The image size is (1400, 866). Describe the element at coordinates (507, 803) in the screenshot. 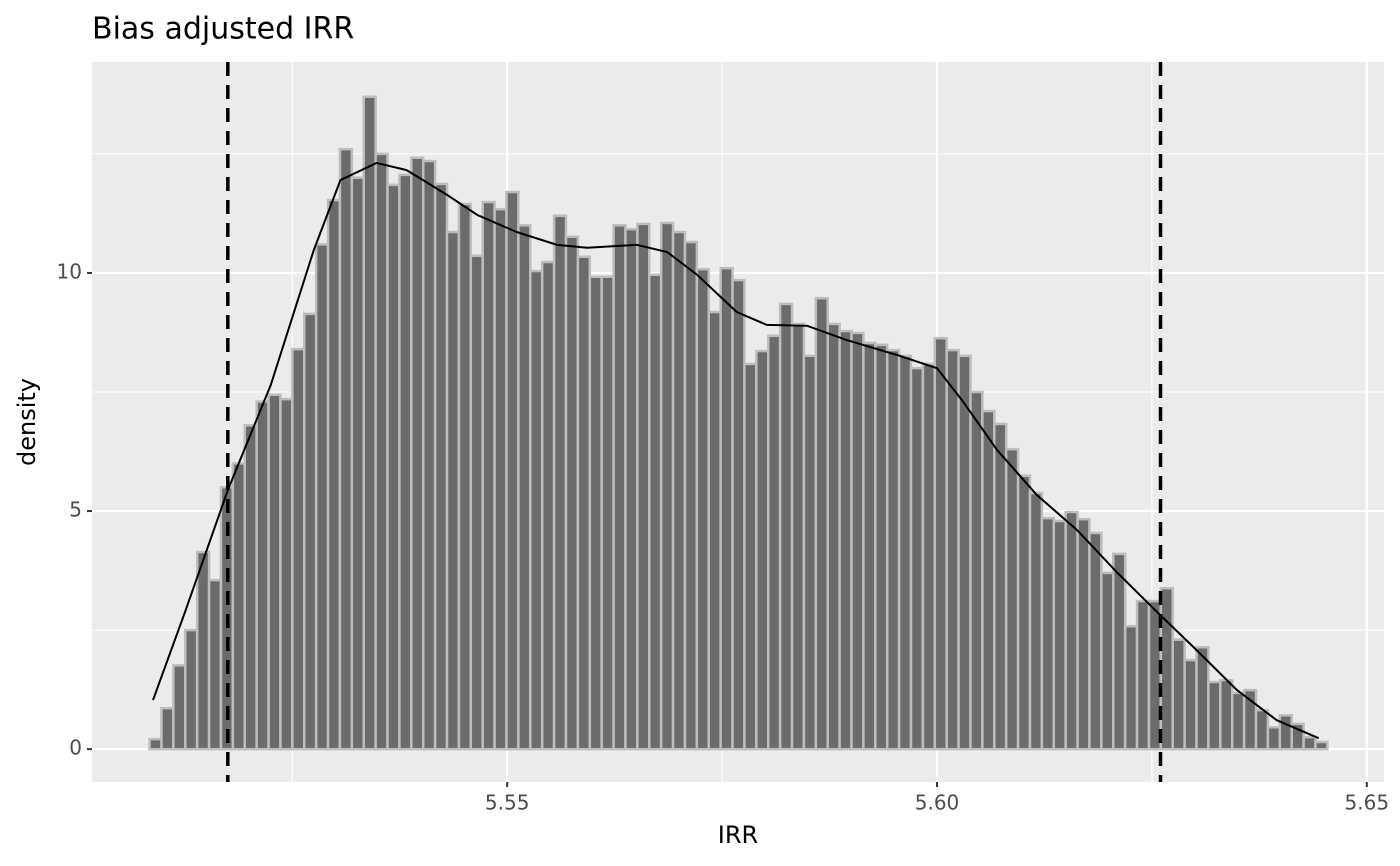

I see `x-tick-label: 5.55` at that location.